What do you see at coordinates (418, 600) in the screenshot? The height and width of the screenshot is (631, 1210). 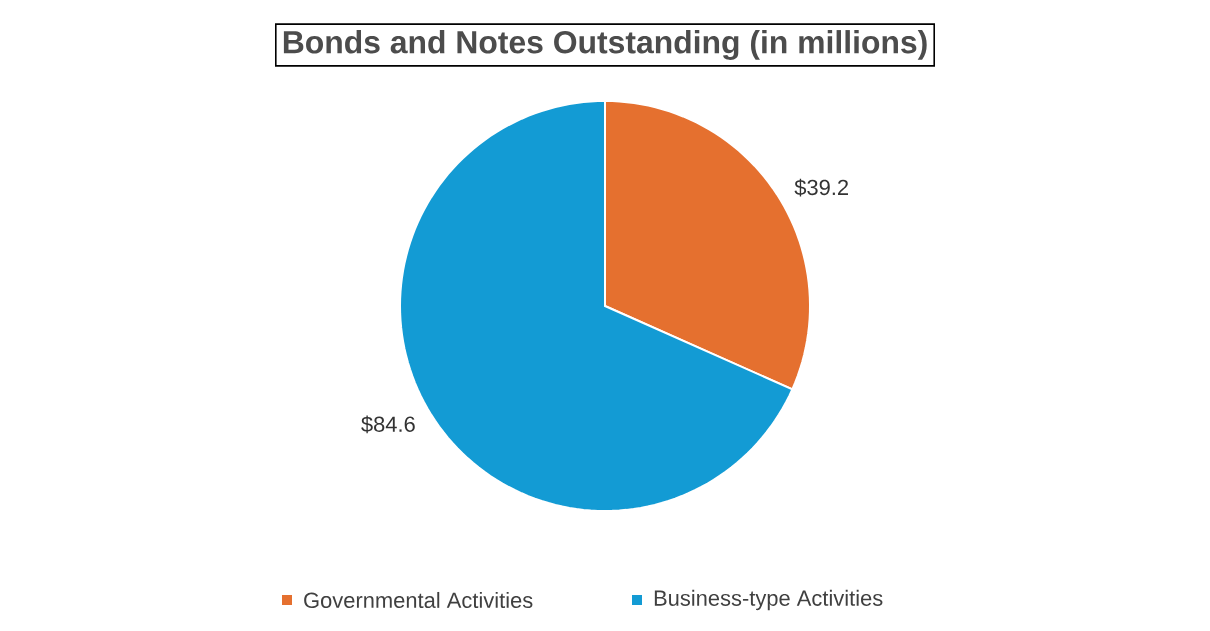 I see `legend-label: Governmental Activities` at bounding box center [418, 600].